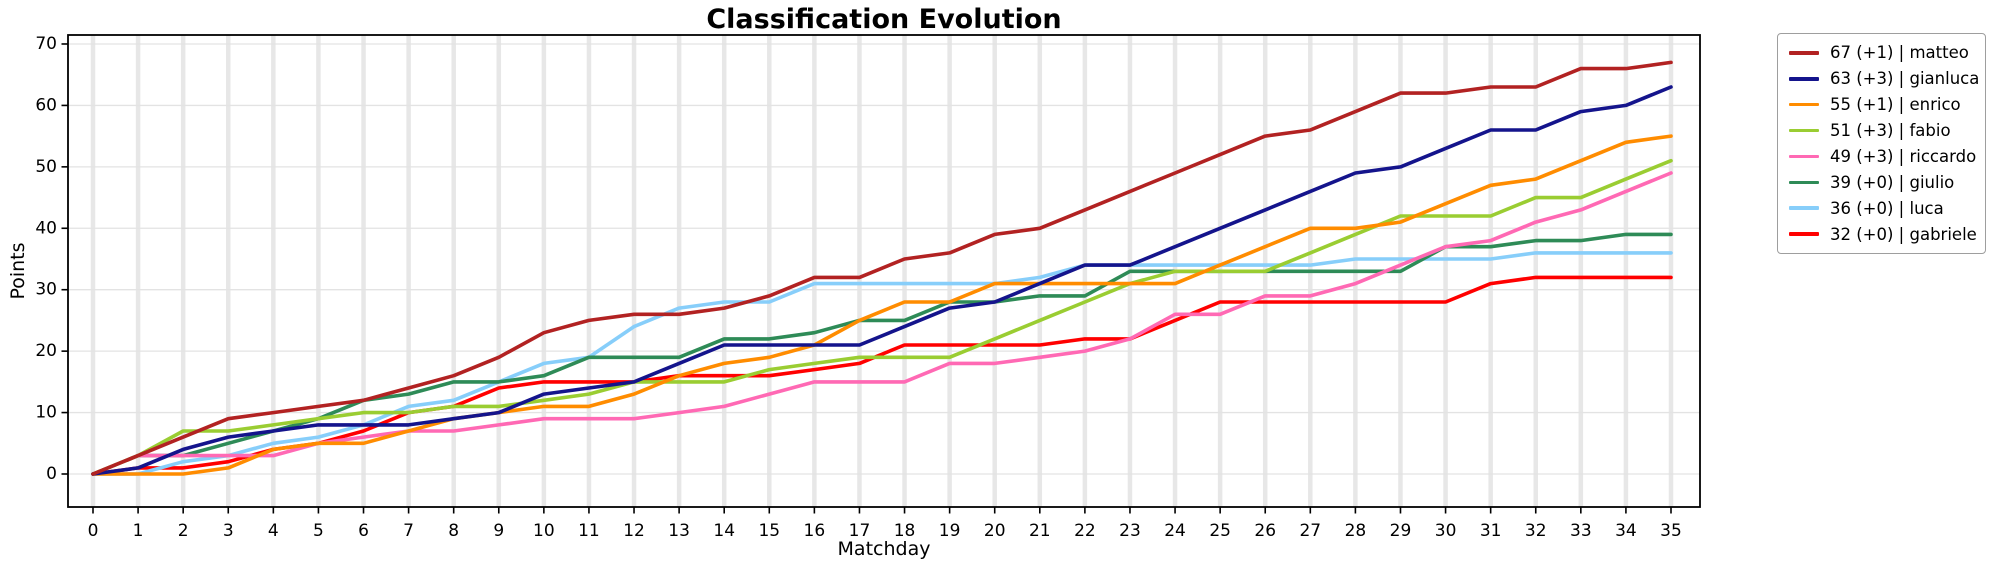  I want to click on legend-item: 55 (+1) | enrico, so click(1887, 104).